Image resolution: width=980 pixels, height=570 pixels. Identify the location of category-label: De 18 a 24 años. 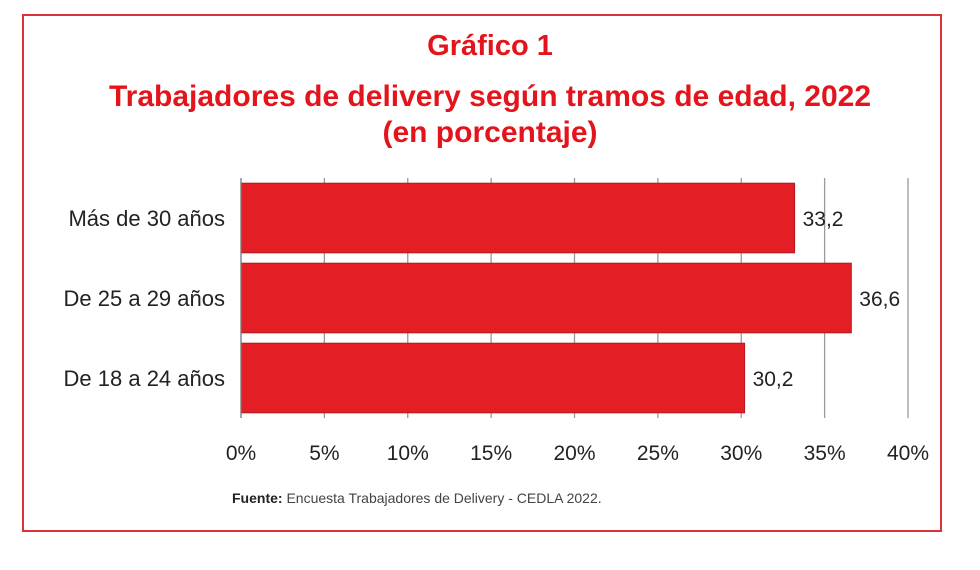
(144, 378).